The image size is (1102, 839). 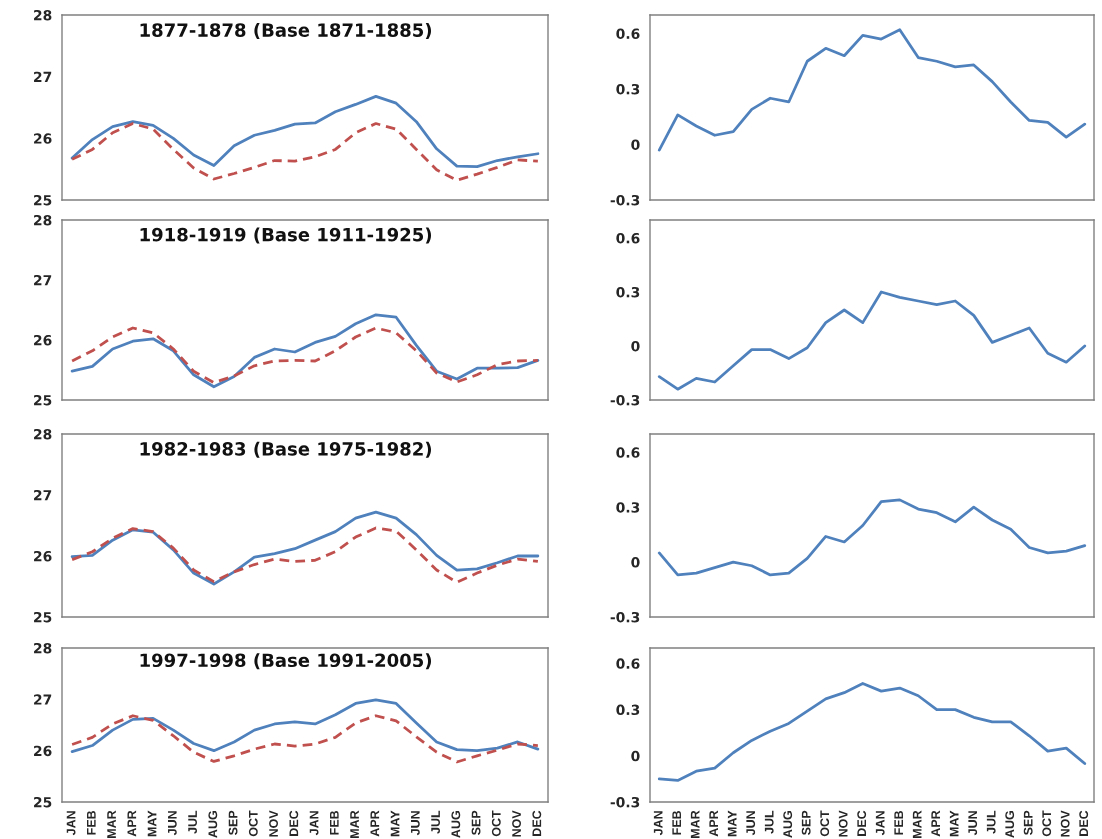 What do you see at coordinates (286, 661) in the screenshot?
I see `chart-title: 1997-1998 (Base 1991-2005)` at bounding box center [286, 661].